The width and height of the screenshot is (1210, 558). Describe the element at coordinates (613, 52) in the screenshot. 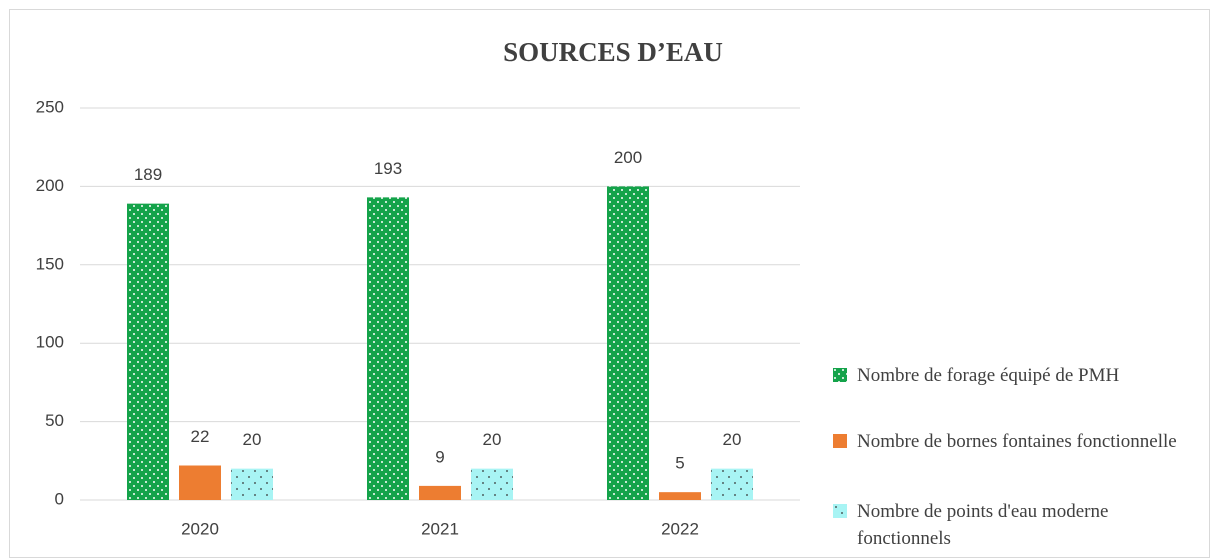

I see `chart-title: SOURCES D’EAU` at that location.